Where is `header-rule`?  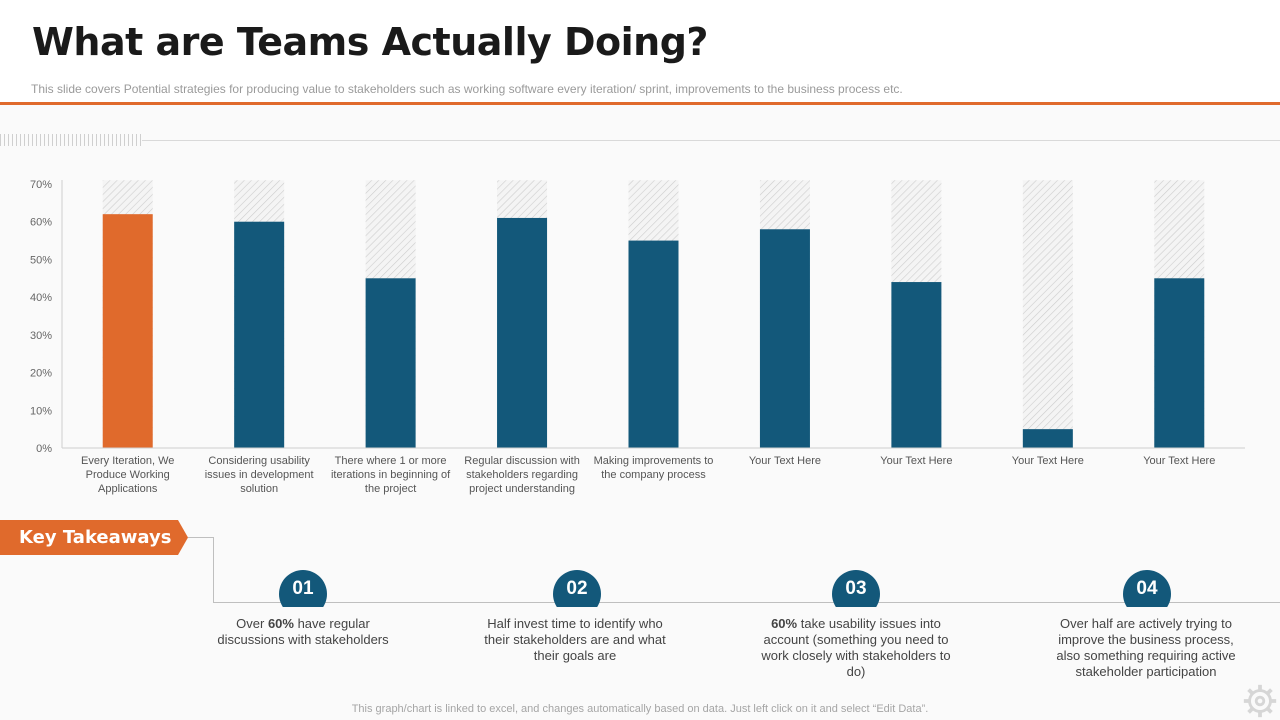 header-rule is located at coordinates (640, 103).